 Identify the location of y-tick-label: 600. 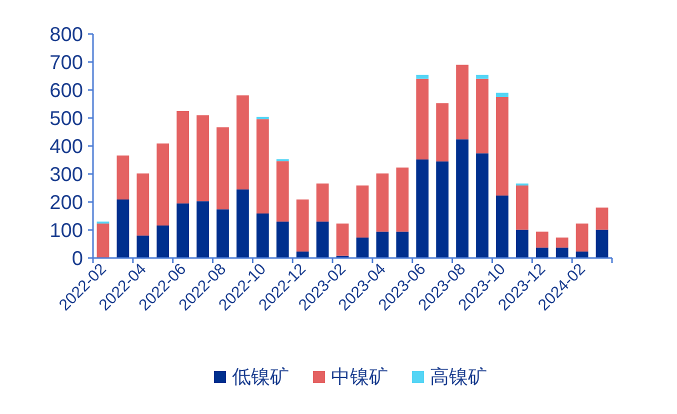
(66, 91).